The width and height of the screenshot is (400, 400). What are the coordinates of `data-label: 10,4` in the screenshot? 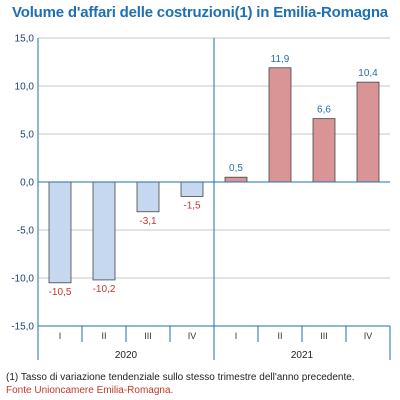 It's located at (368, 73).